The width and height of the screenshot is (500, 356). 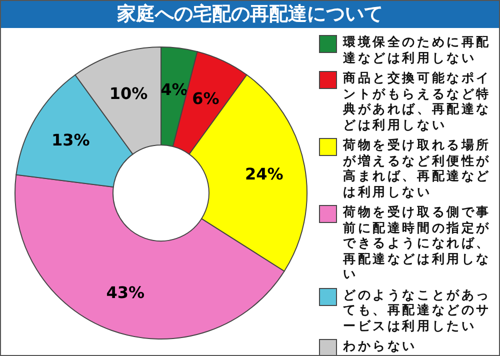 I want to click on data-label: 4%, so click(x=174, y=89).